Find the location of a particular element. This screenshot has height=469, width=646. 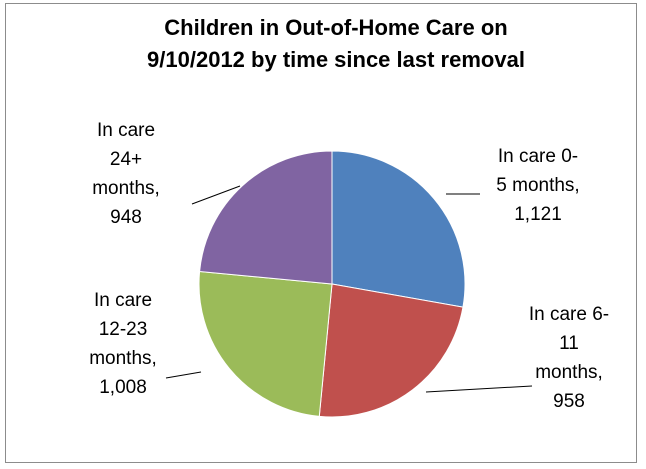

slice-label-line: 11 is located at coordinates (569, 343).